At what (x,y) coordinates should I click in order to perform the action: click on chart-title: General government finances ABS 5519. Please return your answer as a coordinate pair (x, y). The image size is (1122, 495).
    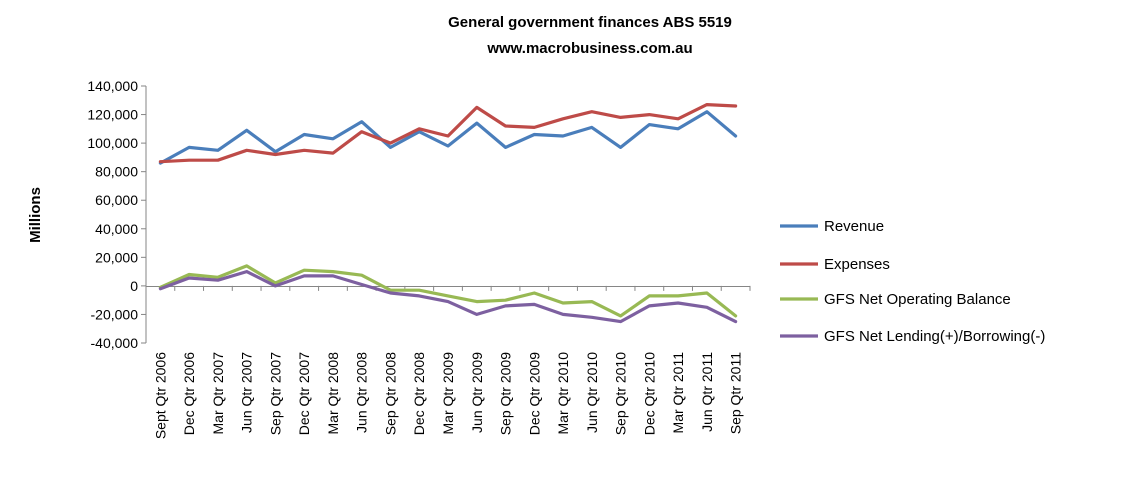
    Looking at the image, I should click on (590, 22).